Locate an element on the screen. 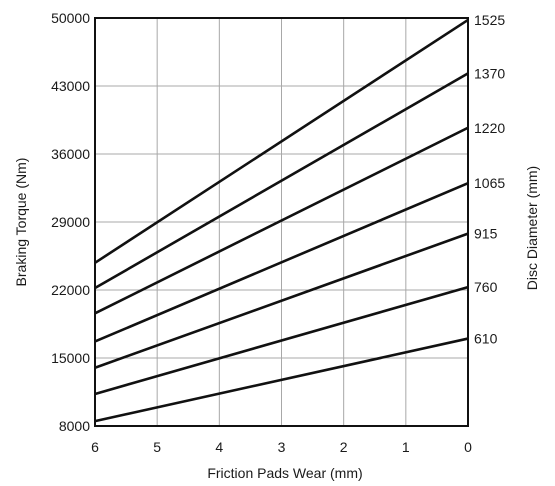 This screenshot has height=486, width=555. y2-axis-ticks: 610 760 915 1065 1220 1370 1525 is located at coordinates (489, 179).